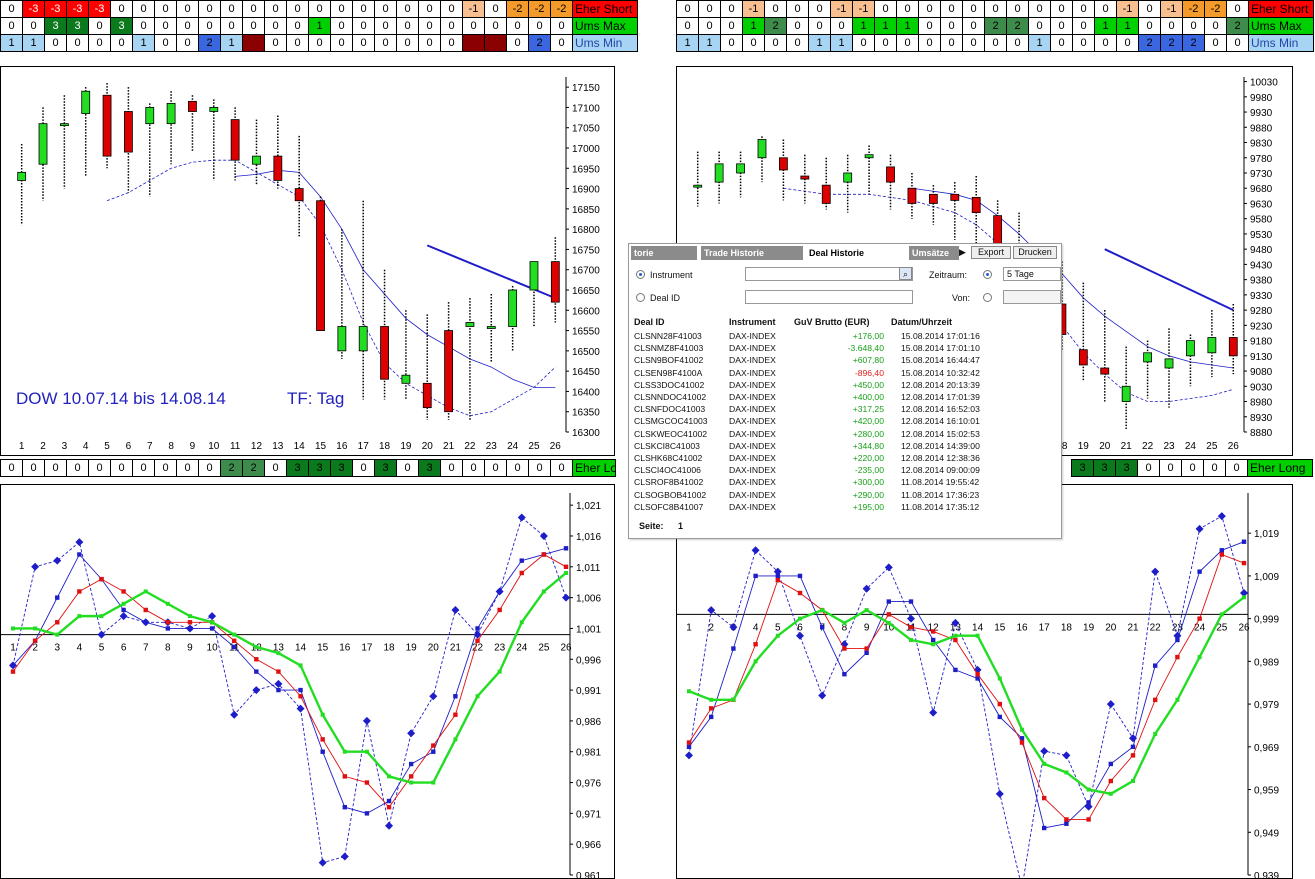 This screenshot has height=879, width=1315. Describe the element at coordinates (1032, 274) in the screenshot. I see `zeitraum-select: 5 Tage` at that location.